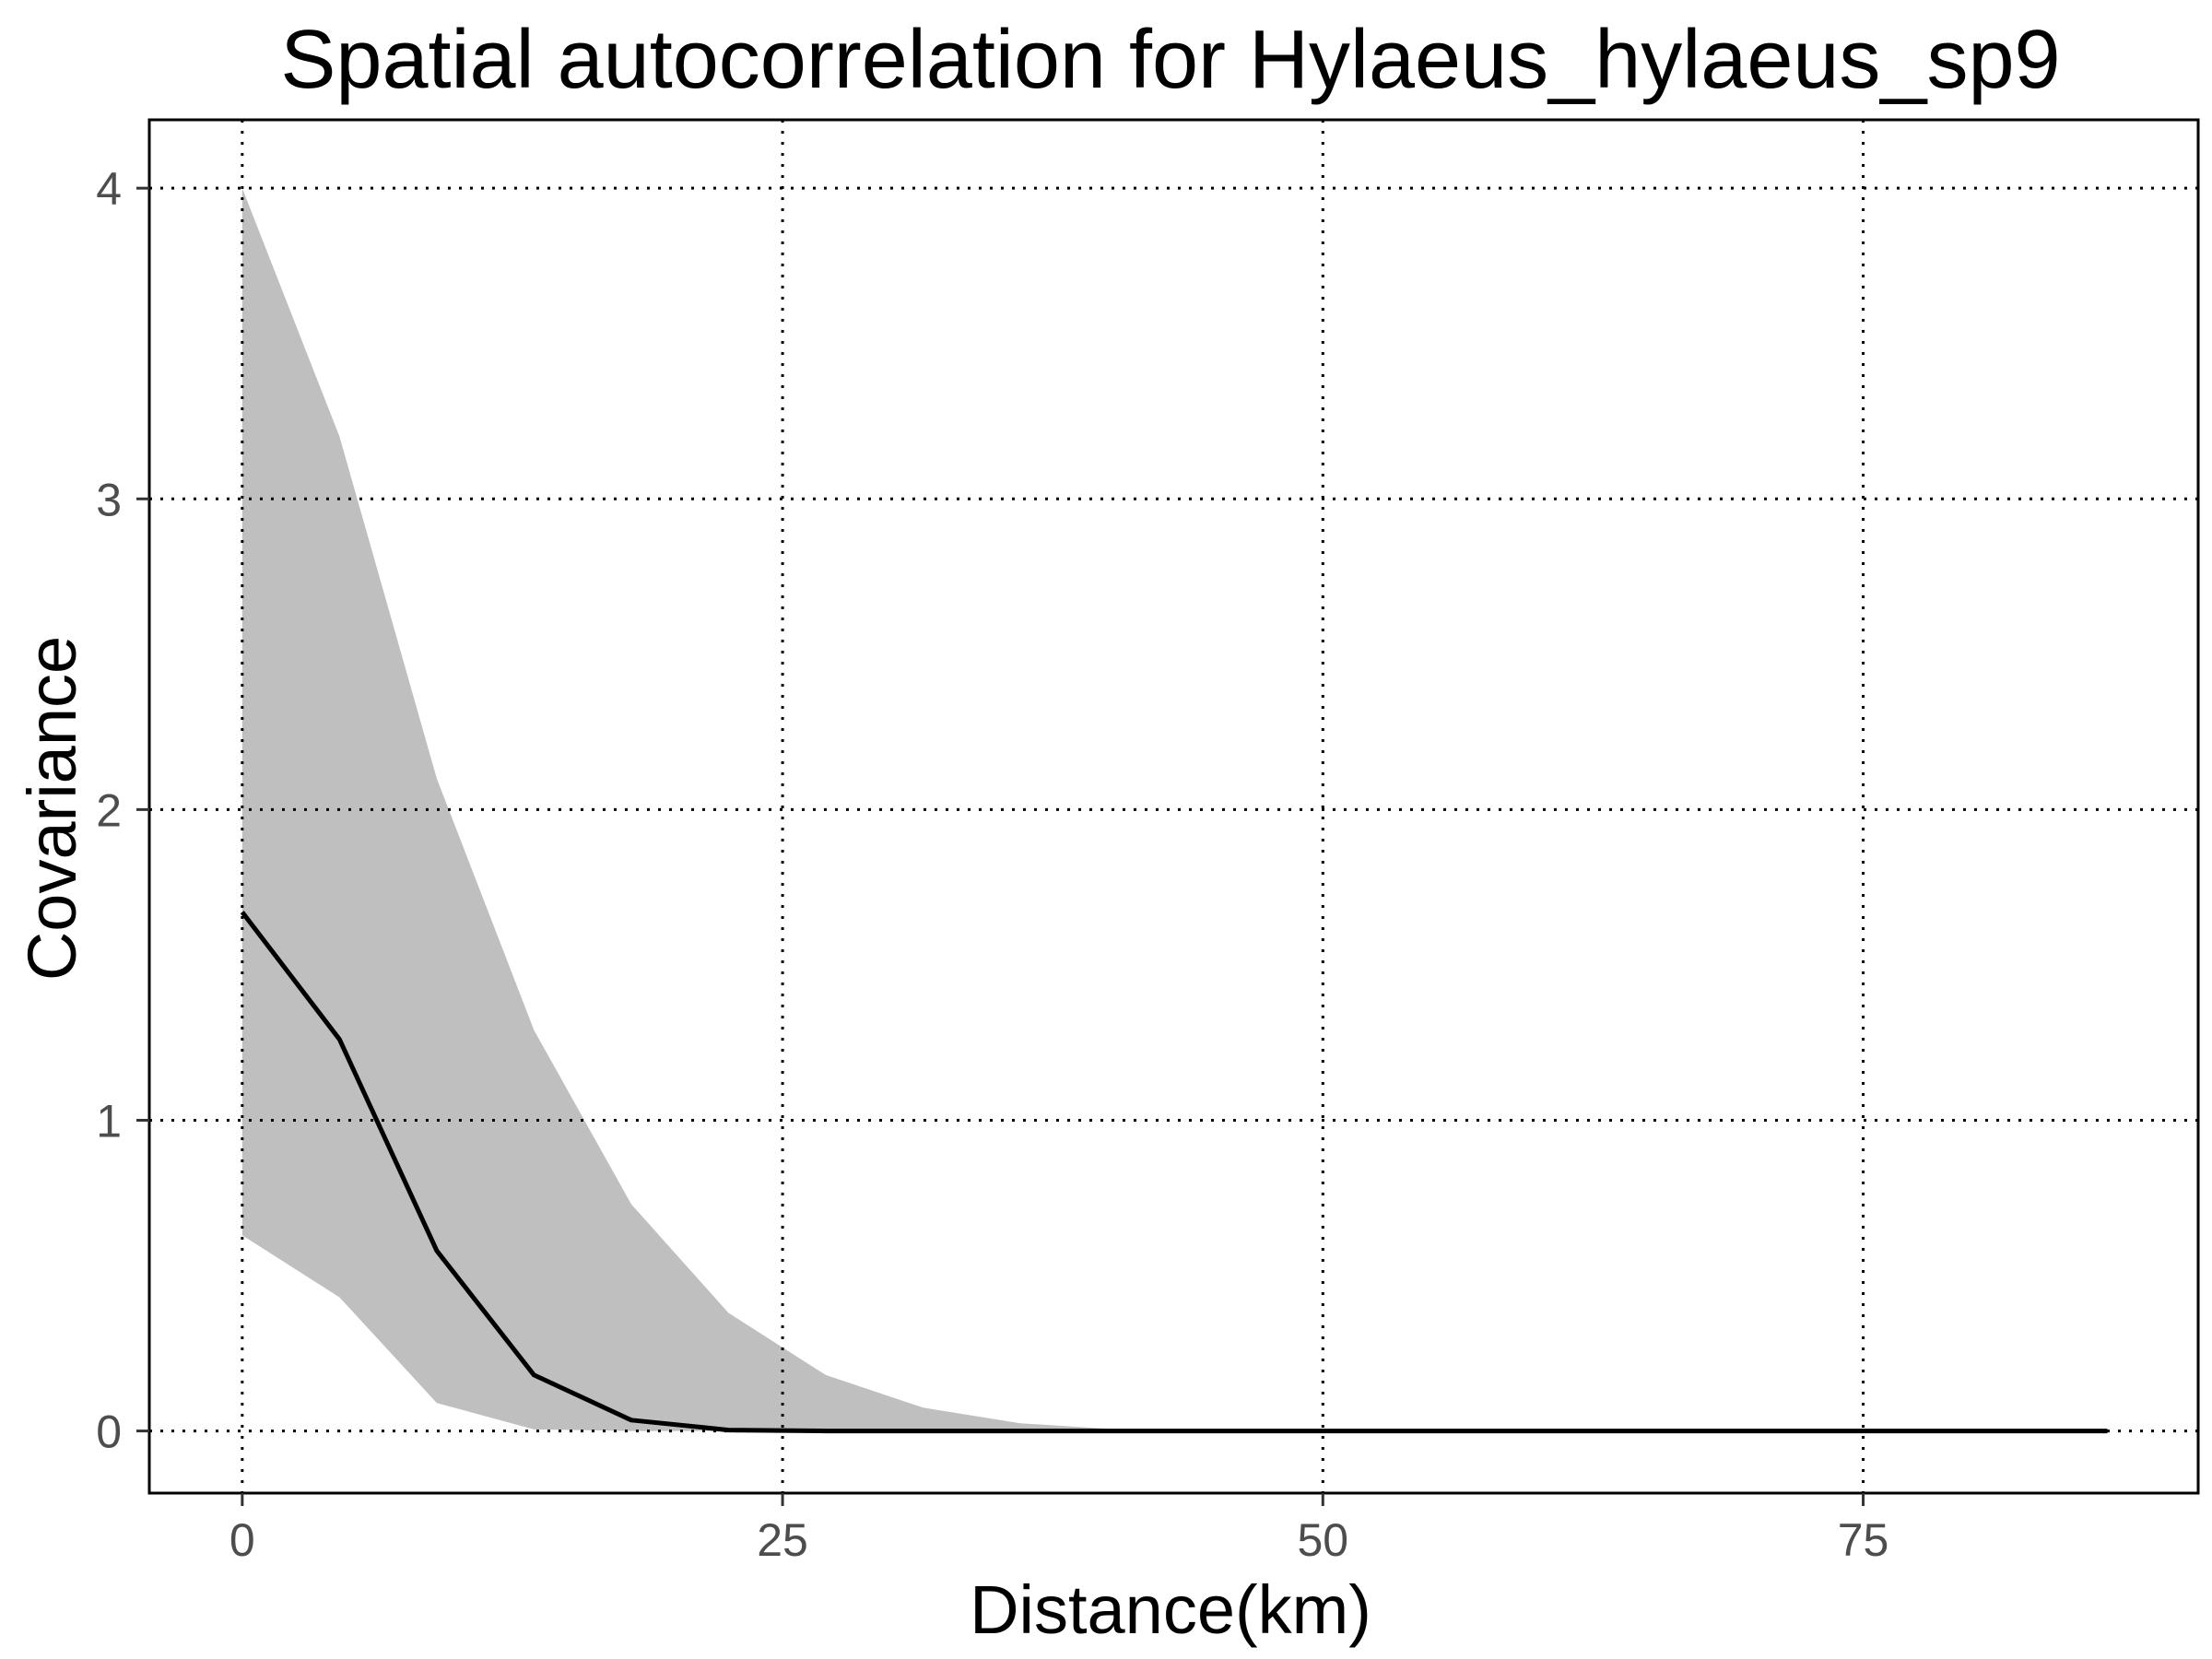  I want to click on y-tick-label: 3, so click(109, 499).